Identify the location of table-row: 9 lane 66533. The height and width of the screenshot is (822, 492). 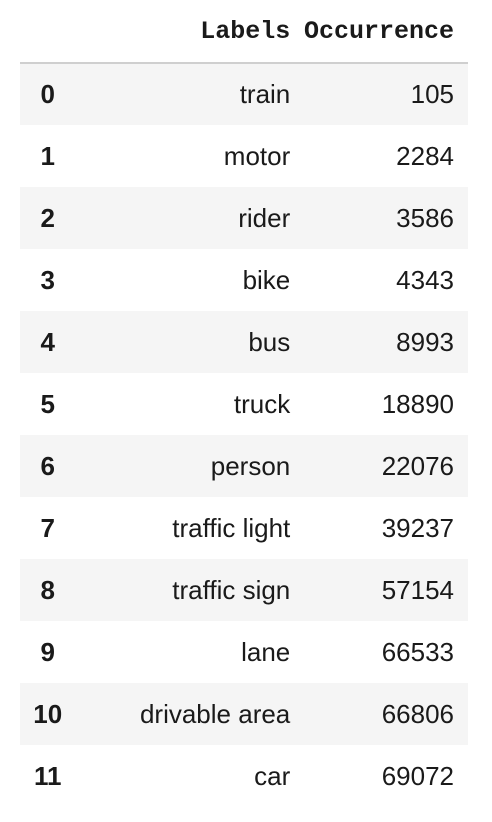
(244, 652).